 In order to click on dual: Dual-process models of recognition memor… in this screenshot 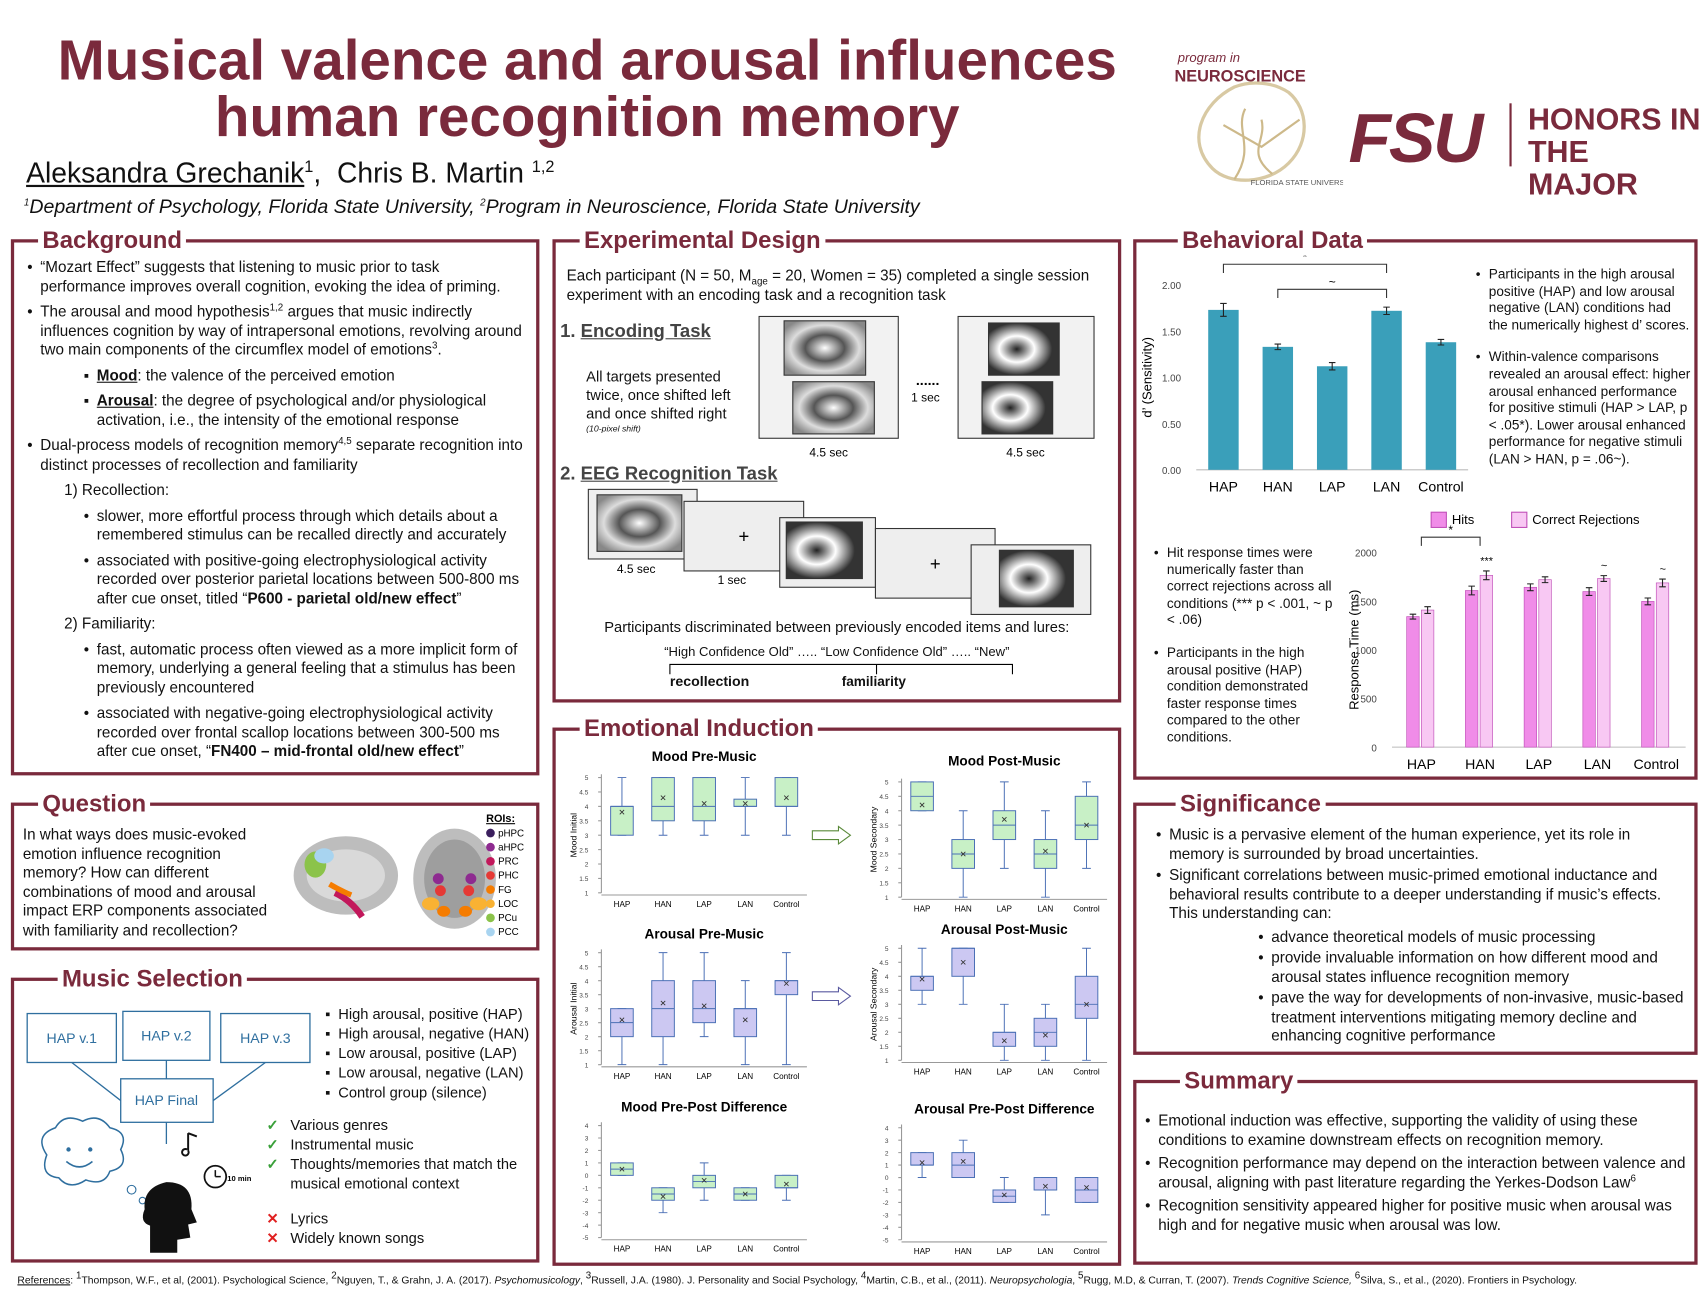, I will do `click(189, 445)`.